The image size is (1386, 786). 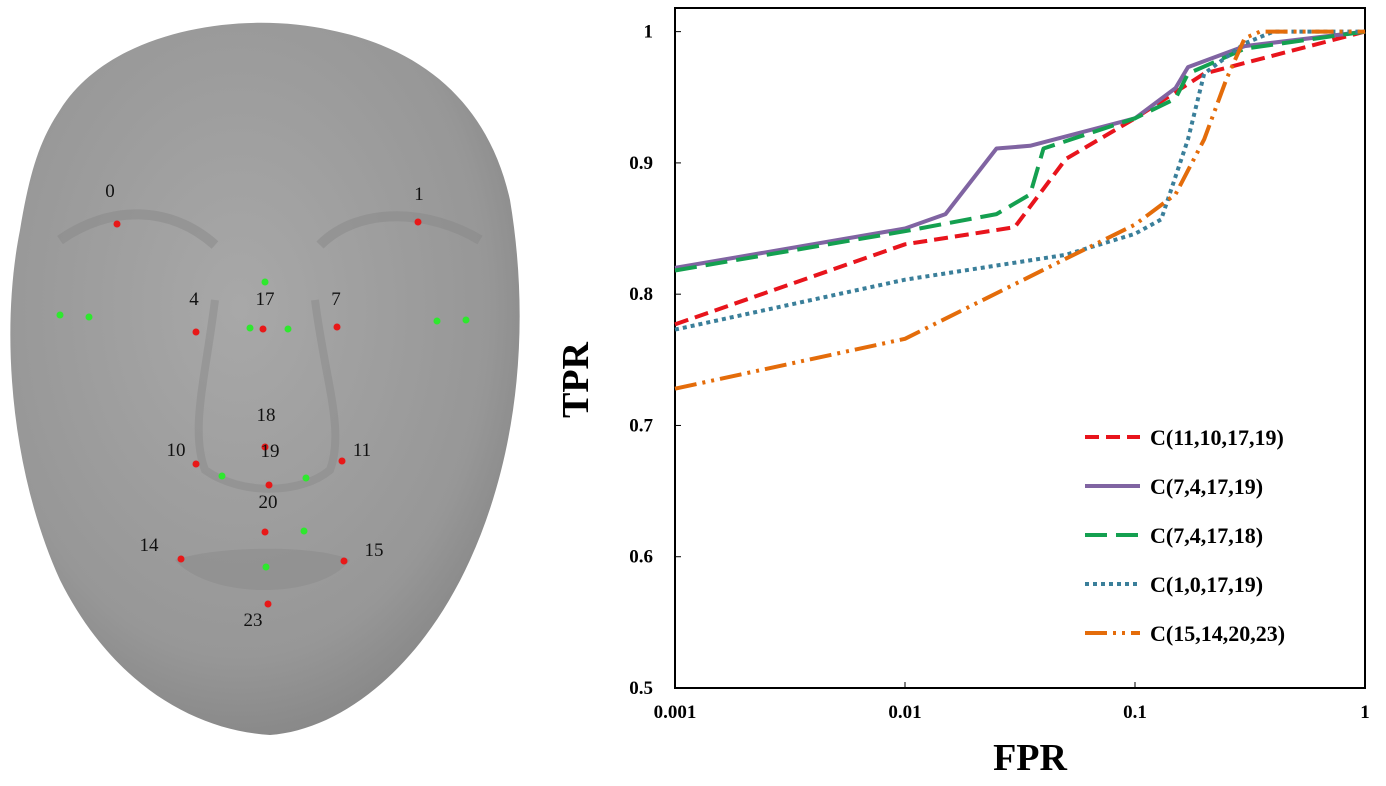 I want to click on mouth-shading, so click(x=262, y=569).